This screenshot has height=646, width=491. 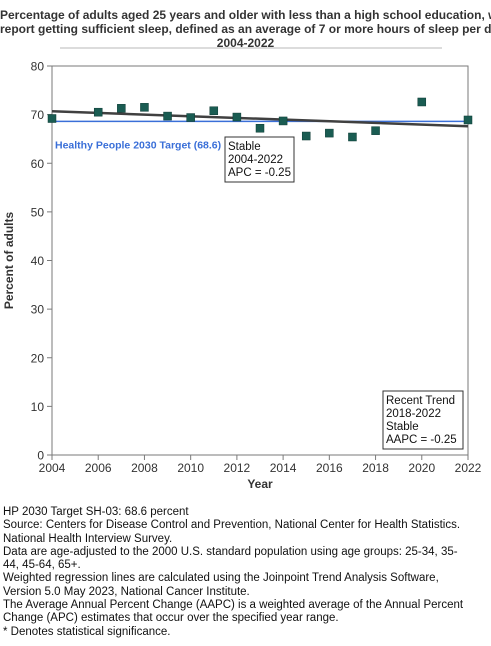 I want to click on x-tick-label: 2020, so click(x=421, y=468).